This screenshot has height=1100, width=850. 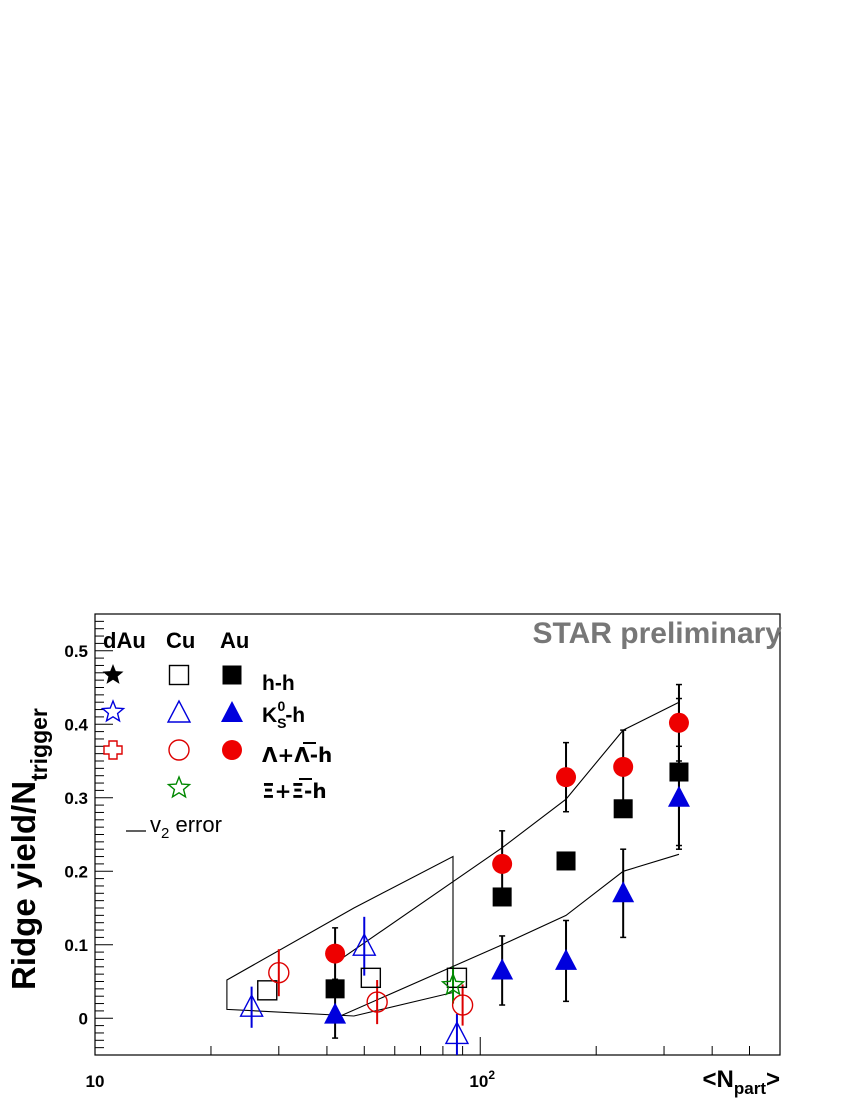 What do you see at coordinates (657, 633) in the screenshot?
I see `watermark: STAR preliminary` at bounding box center [657, 633].